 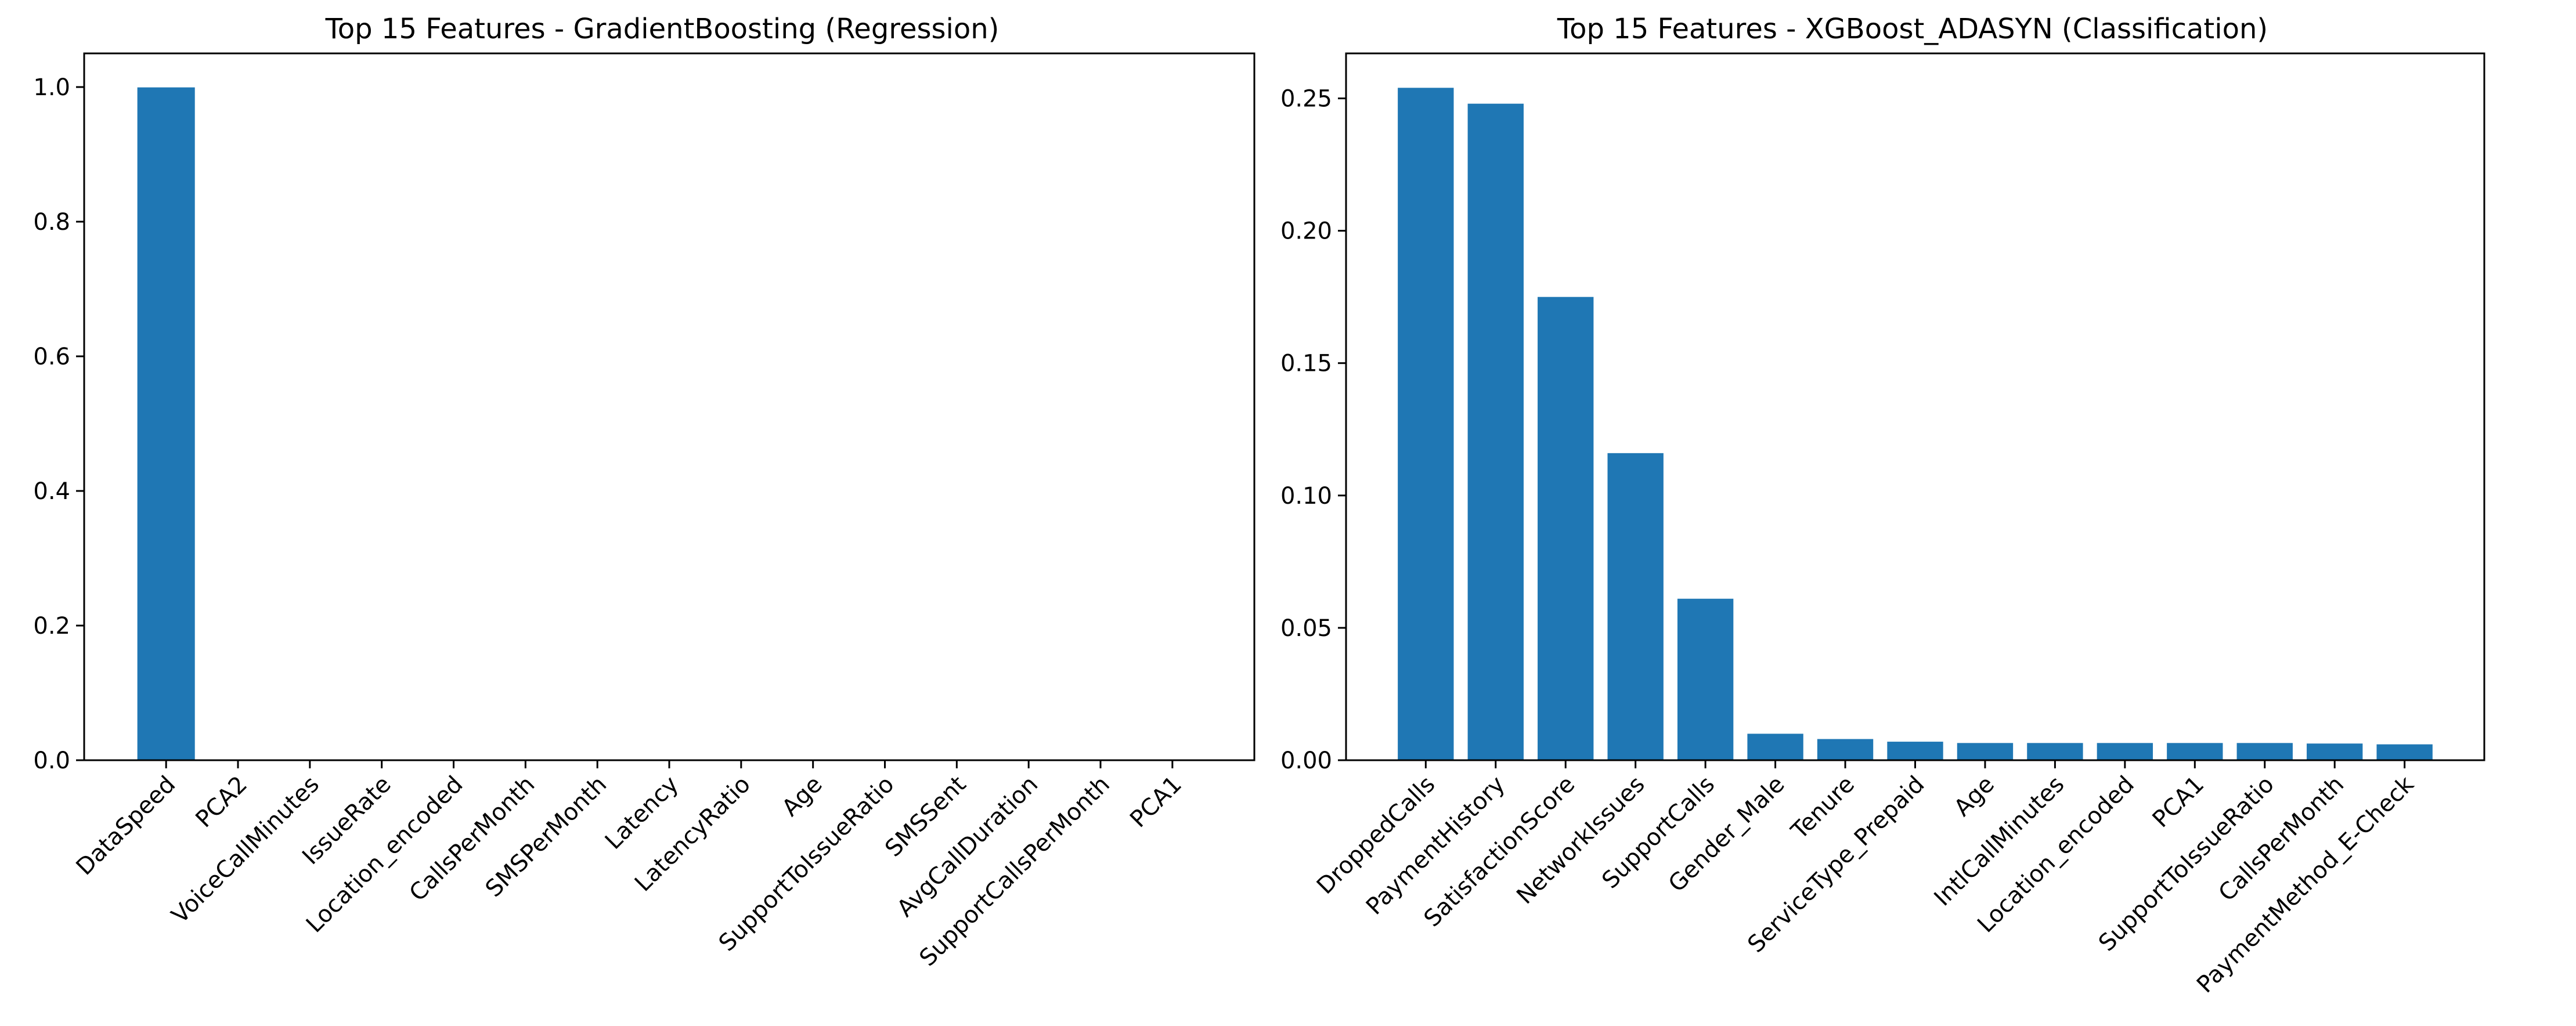 I want to click on x-tick-label: IntlCallMinutes, so click(x=1999, y=841).